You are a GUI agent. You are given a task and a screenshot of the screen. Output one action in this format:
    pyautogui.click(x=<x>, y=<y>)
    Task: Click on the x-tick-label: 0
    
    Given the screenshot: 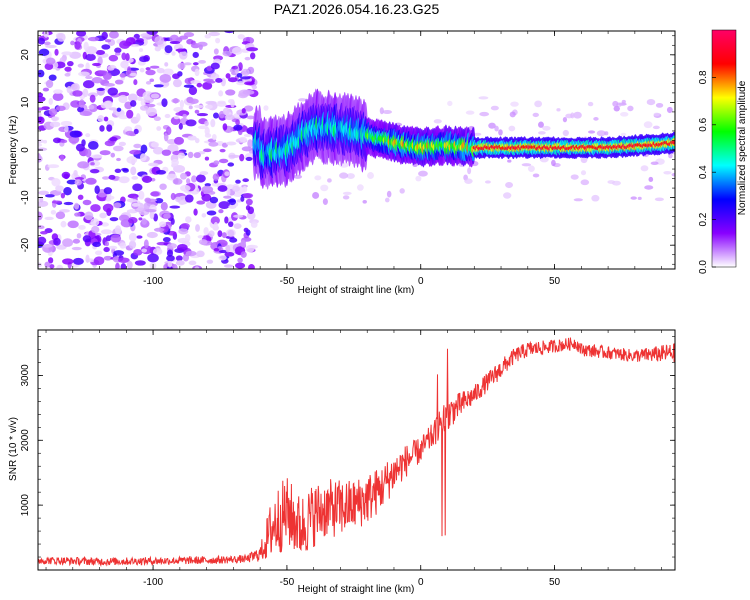 What is the action you would take?
    pyautogui.click(x=421, y=281)
    